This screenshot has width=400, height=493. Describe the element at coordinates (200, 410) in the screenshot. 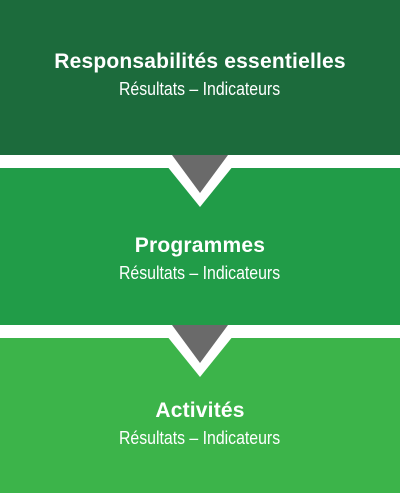

I see `level-title: Activités` at that location.